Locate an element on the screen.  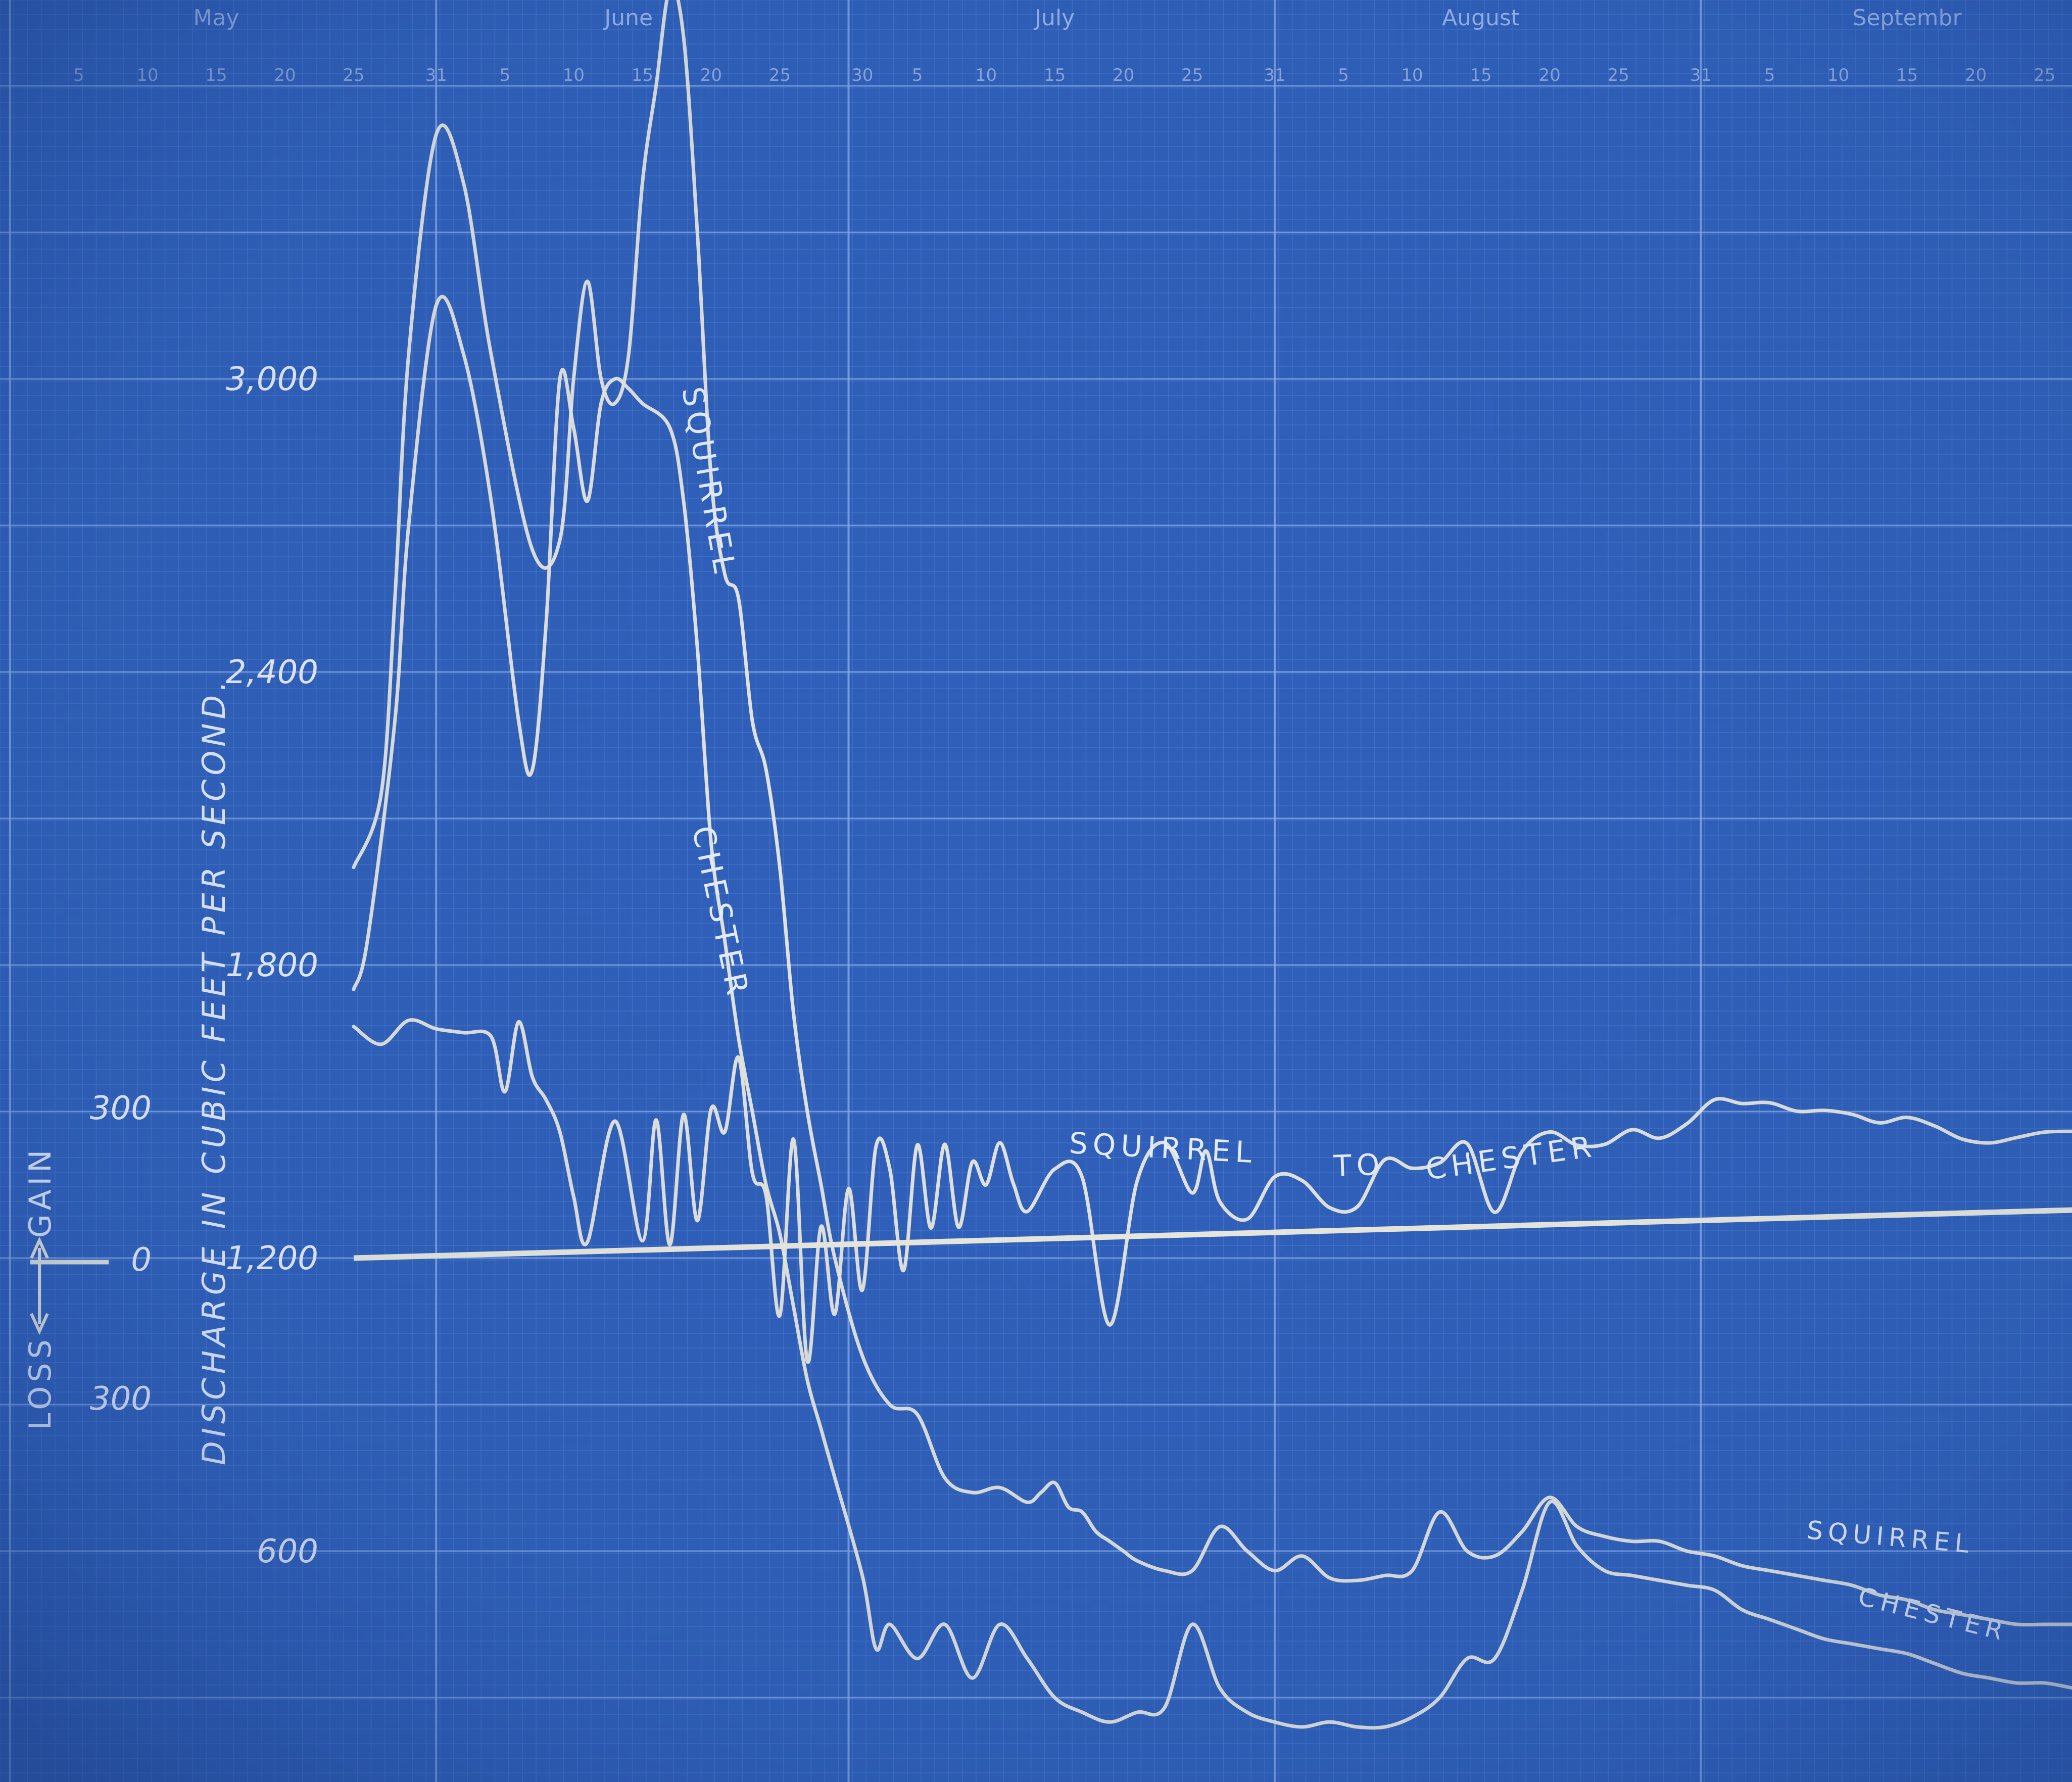
y-tick-label: 3,000 is located at coordinates (272, 379).